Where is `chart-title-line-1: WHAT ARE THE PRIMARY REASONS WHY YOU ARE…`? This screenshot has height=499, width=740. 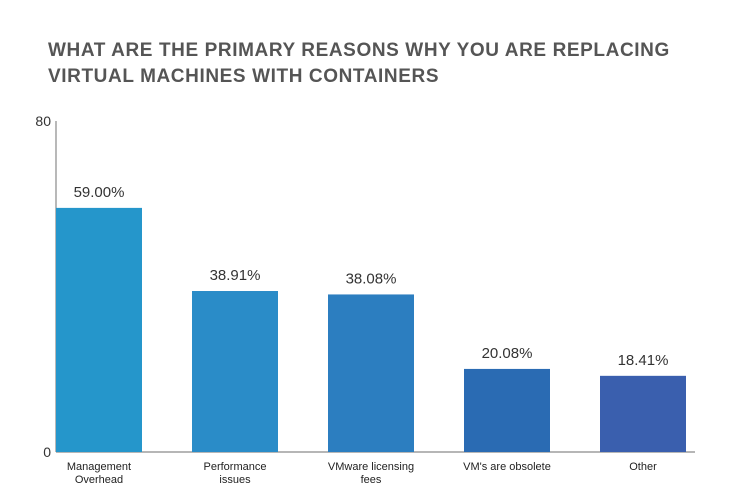 chart-title-line-1: WHAT ARE THE PRIMARY REASONS WHY YOU ARE… is located at coordinates (359, 50).